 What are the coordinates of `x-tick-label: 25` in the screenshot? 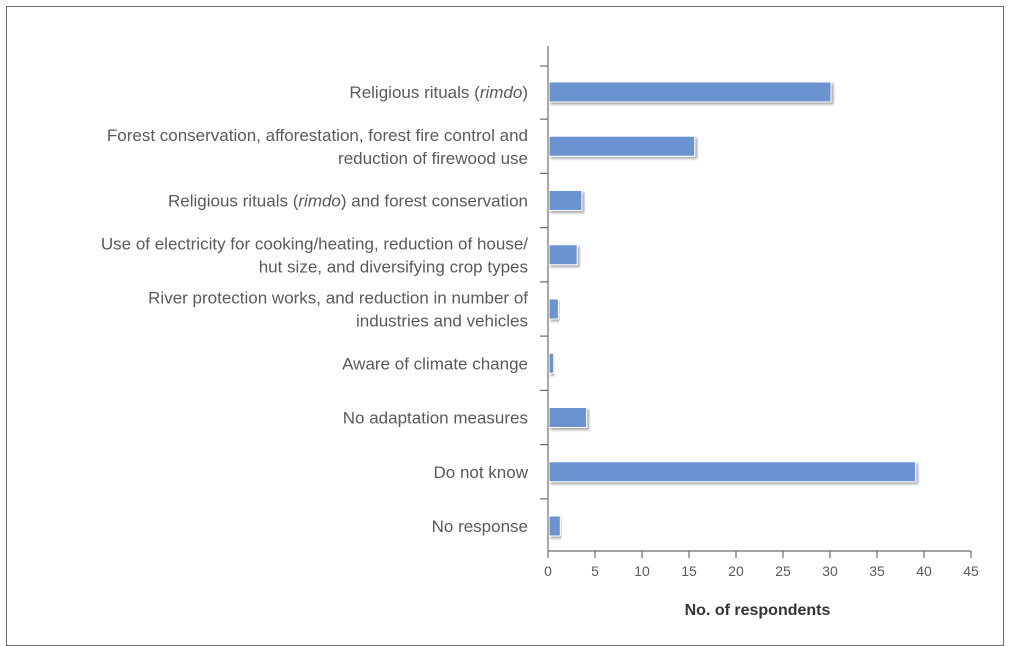 It's located at (783, 571).